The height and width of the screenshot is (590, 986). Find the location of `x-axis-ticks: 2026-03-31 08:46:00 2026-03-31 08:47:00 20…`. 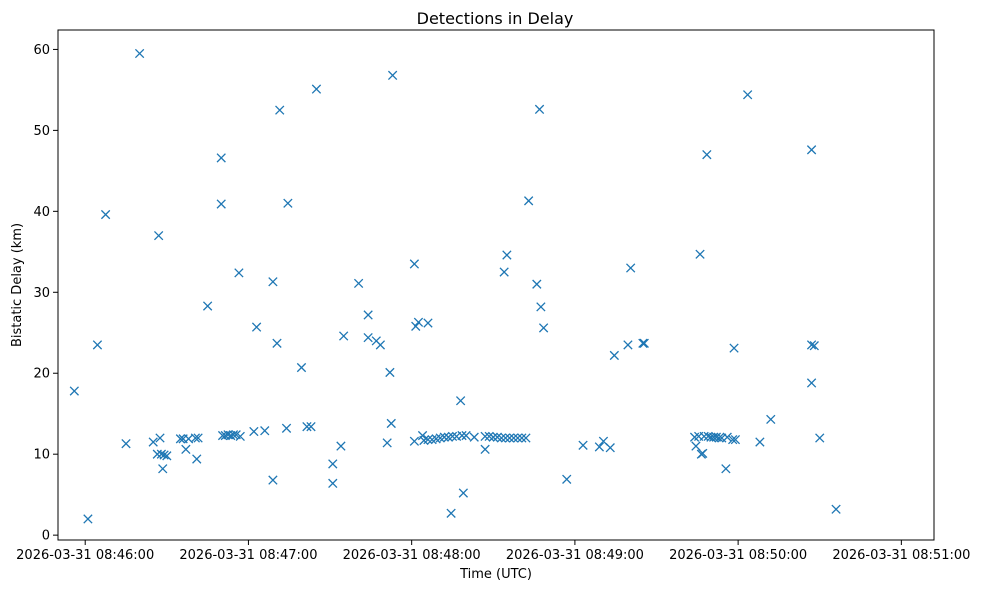

x-axis-ticks: 2026-03-31 08:46:00 2026-03-31 08:47:00 20… is located at coordinates (493, 551).